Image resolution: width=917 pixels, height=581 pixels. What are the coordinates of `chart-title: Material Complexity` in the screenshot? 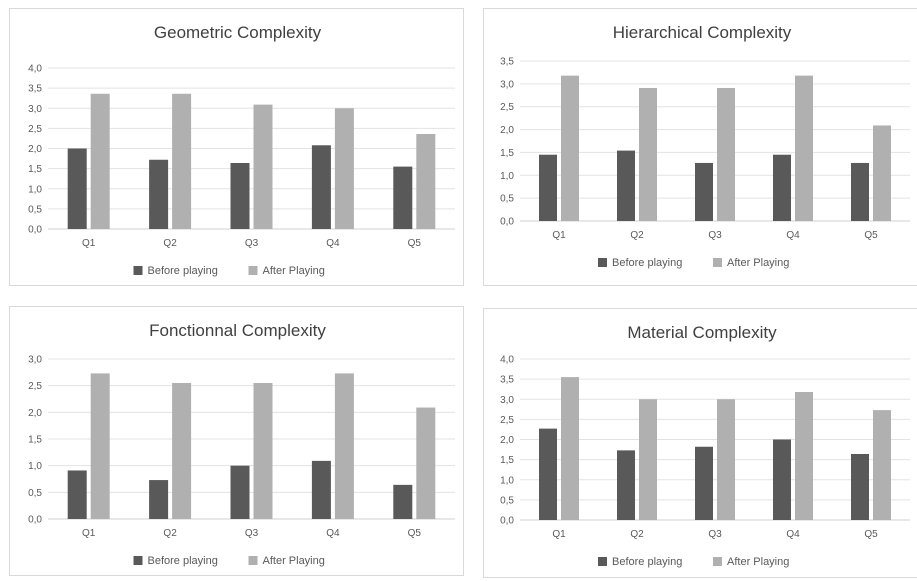 It's located at (702, 332).